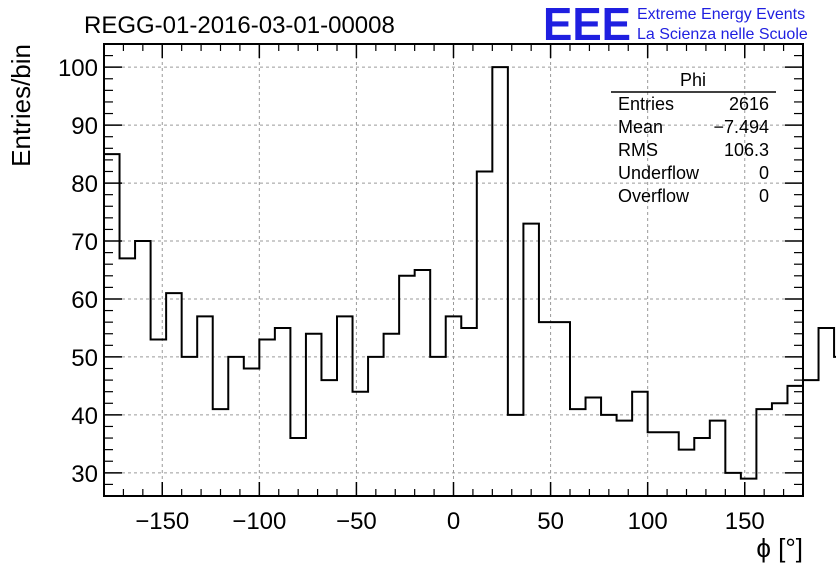 Image resolution: width=836 pixels, height=572 pixels. I want to click on y-tick-label: 90, so click(84, 126).